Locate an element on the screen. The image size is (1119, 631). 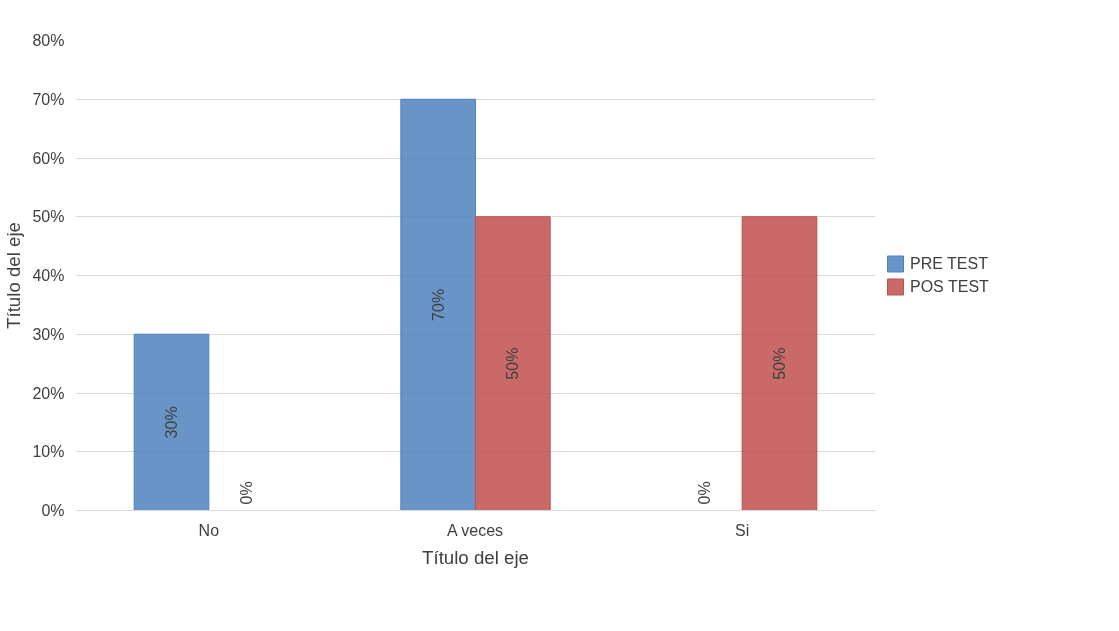
legend-label: PRE TEST is located at coordinates (949, 263).